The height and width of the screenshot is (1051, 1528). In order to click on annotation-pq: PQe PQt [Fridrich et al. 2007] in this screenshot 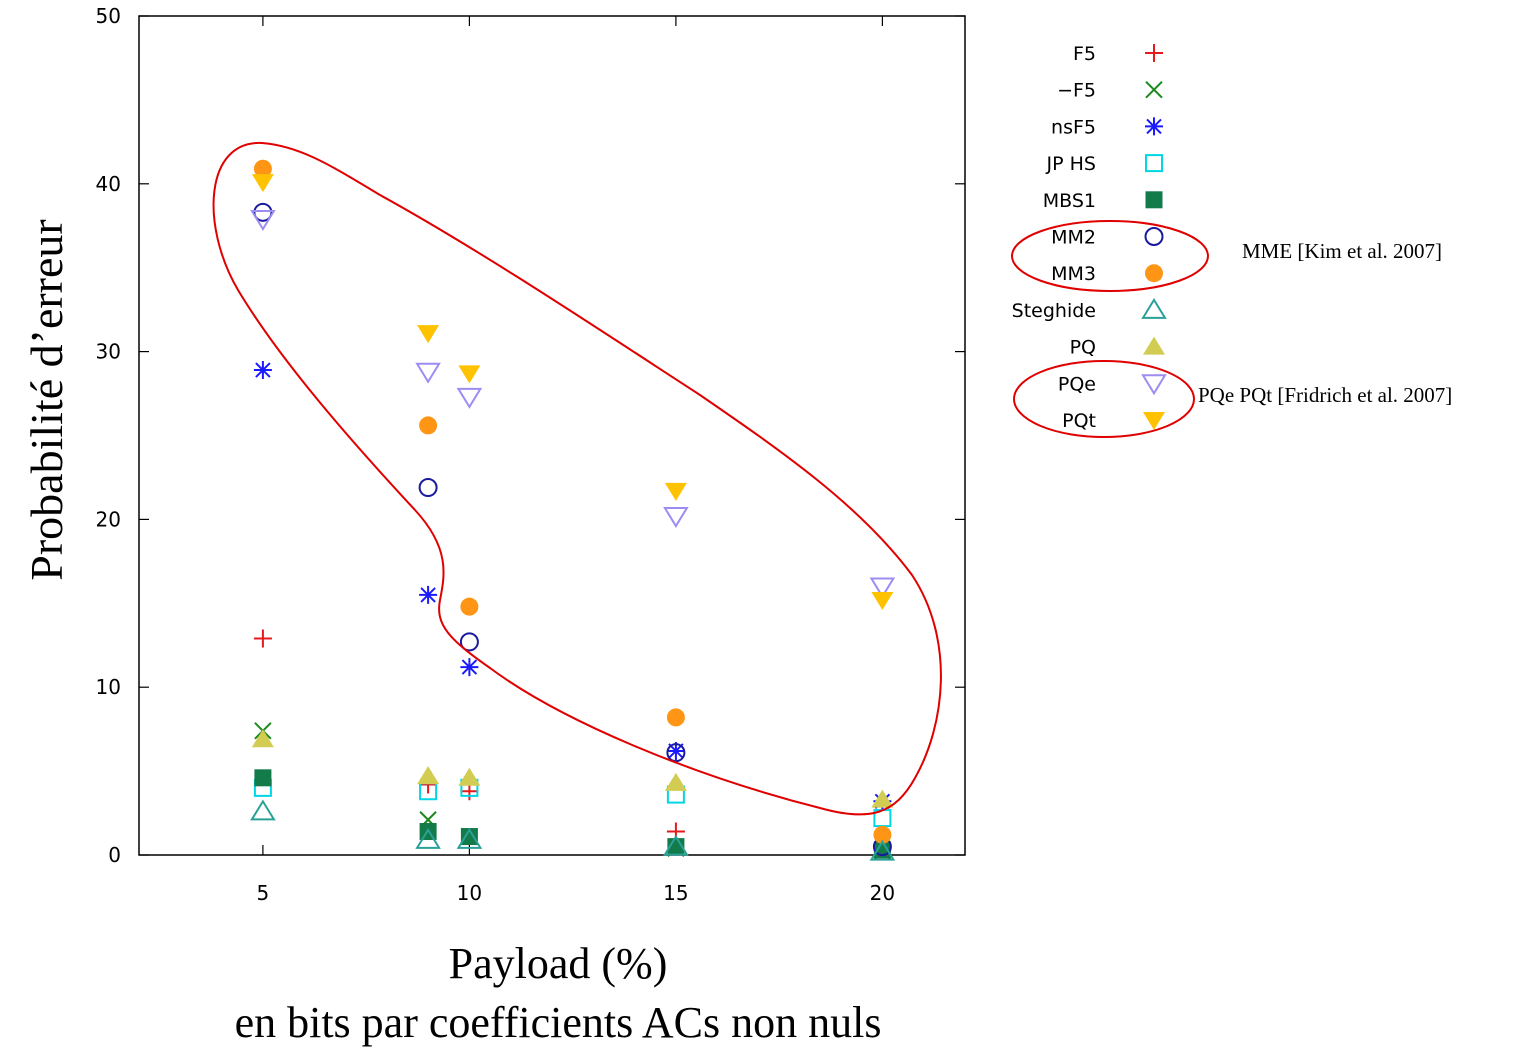, I will do `click(1325, 395)`.